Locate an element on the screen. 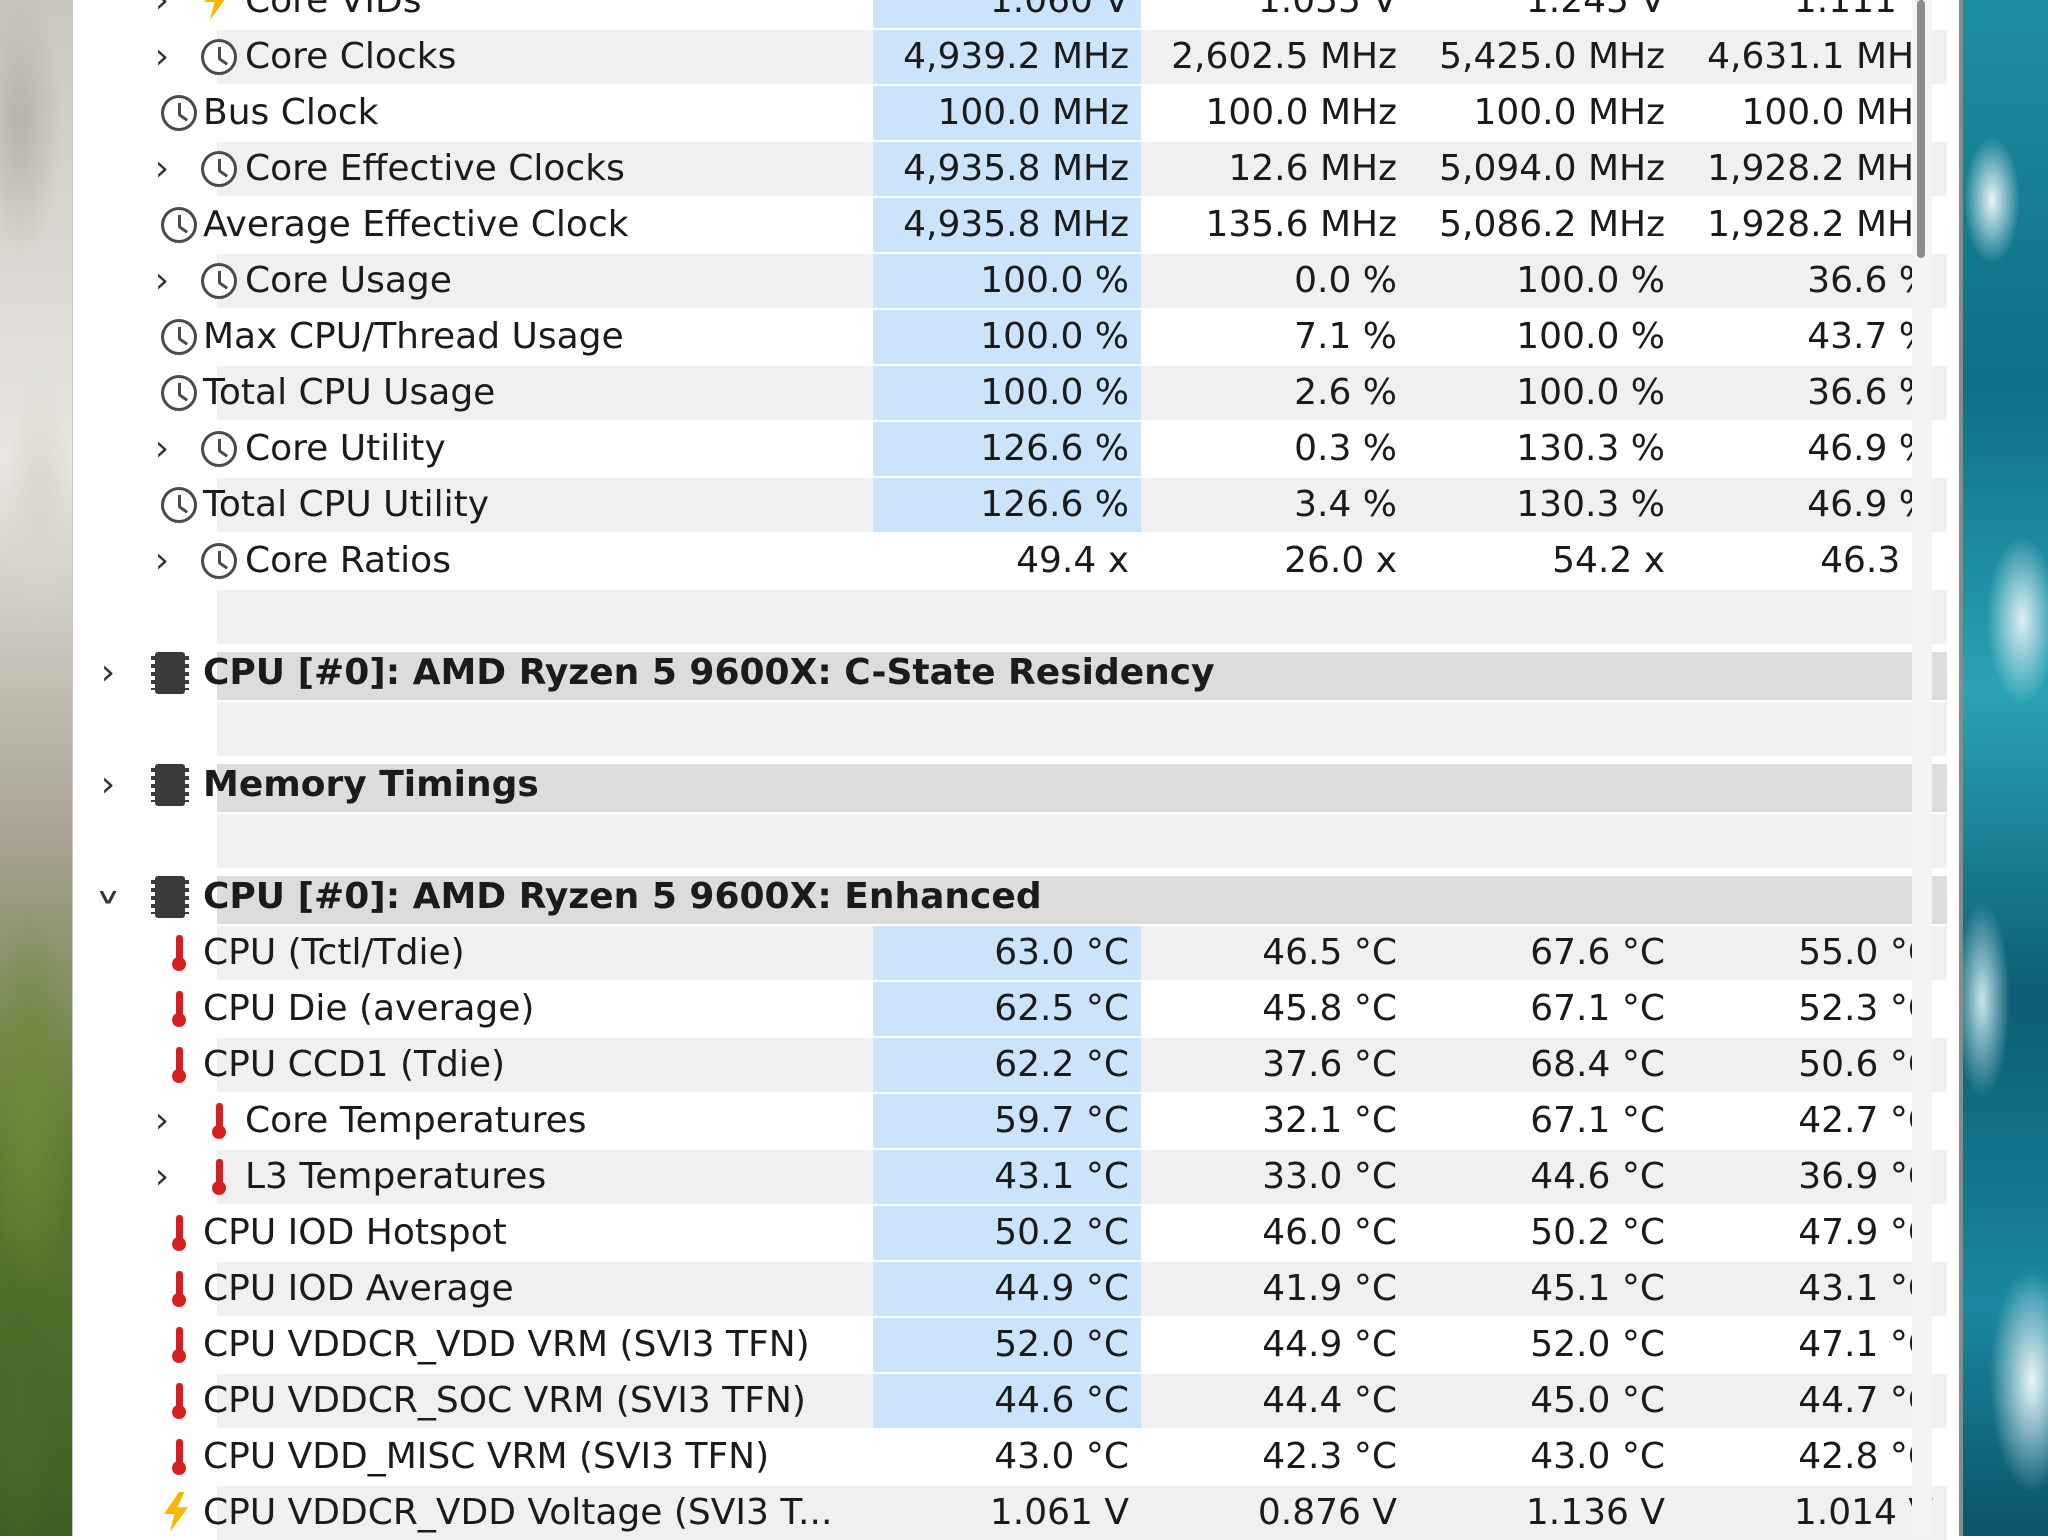  scrollbar-thumb is located at coordinates (1921, 129).